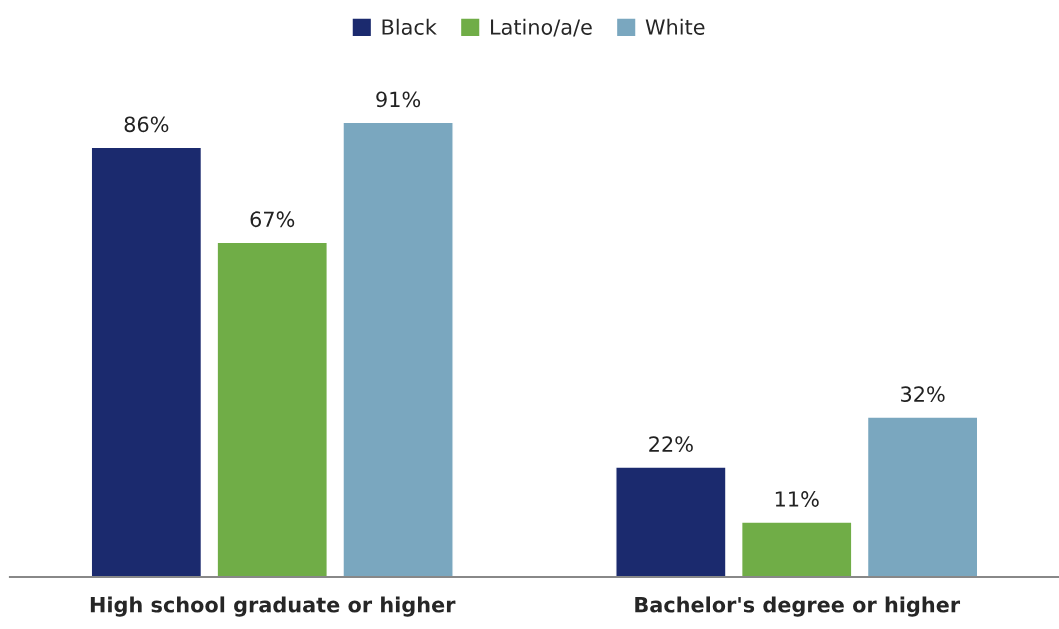  I want to click on data-label: 11%, so click(797, 499).